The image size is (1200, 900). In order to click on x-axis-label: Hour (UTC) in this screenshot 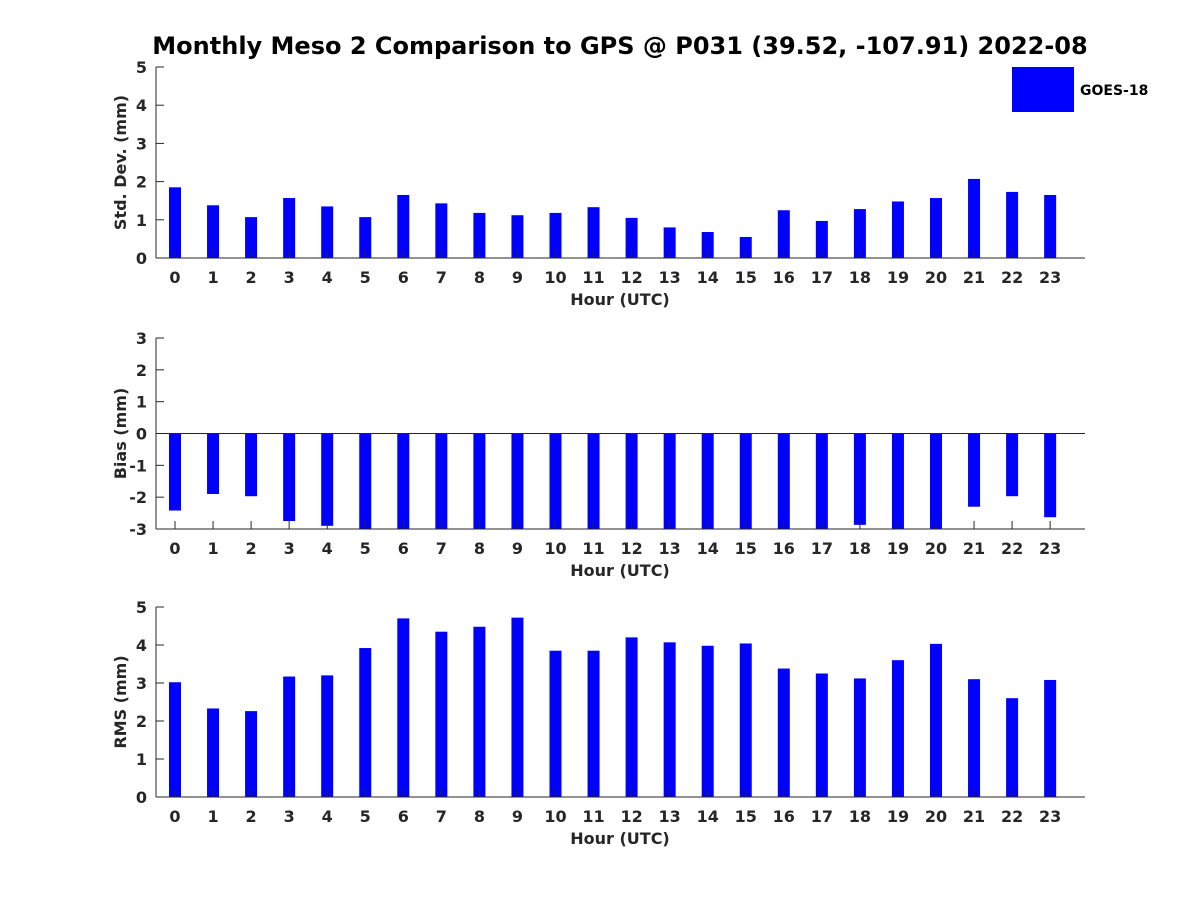, I will do `click(620, 299)`.